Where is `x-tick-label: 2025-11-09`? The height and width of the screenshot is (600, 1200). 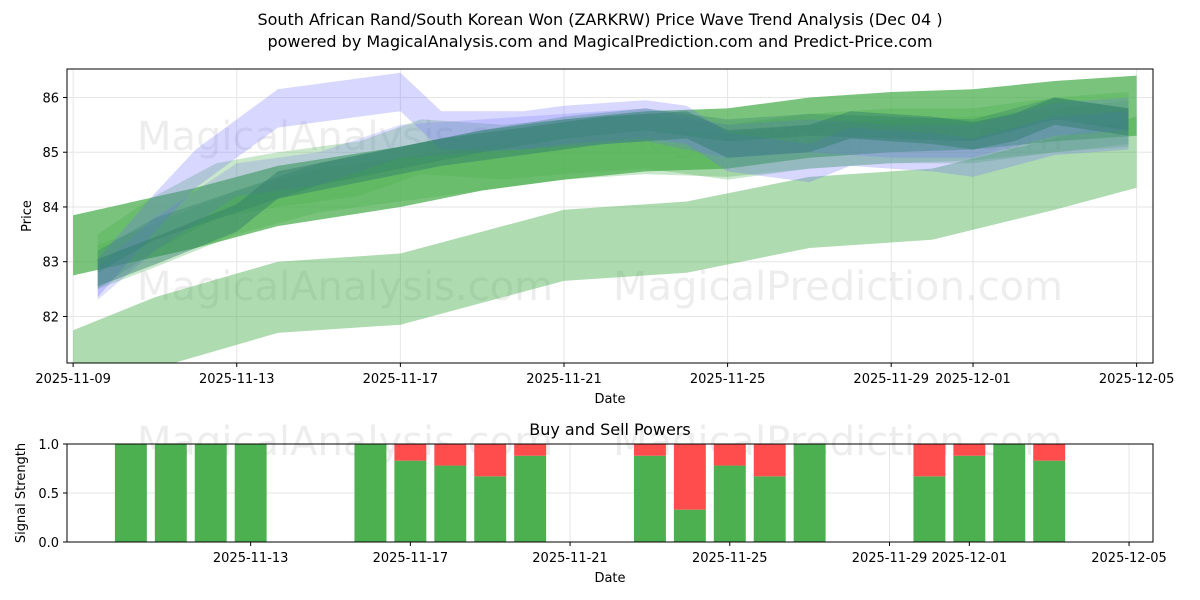
x-tick-label: 2025-11-09 is located at coordinates (73, 379).